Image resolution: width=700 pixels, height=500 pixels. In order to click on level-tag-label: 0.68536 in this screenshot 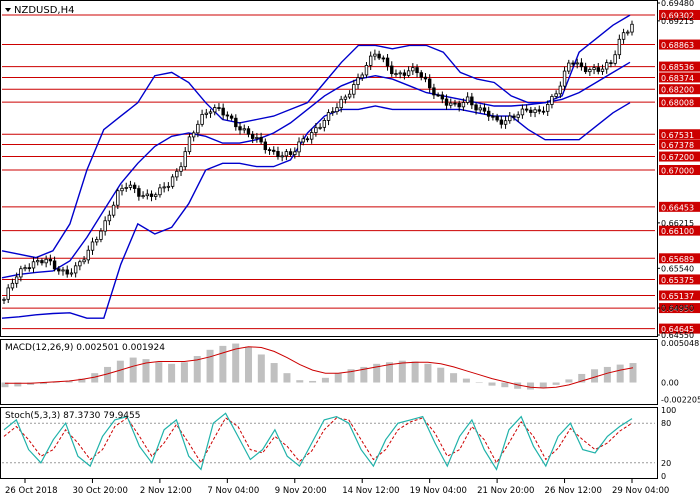, I will do `click(677, 67)`.